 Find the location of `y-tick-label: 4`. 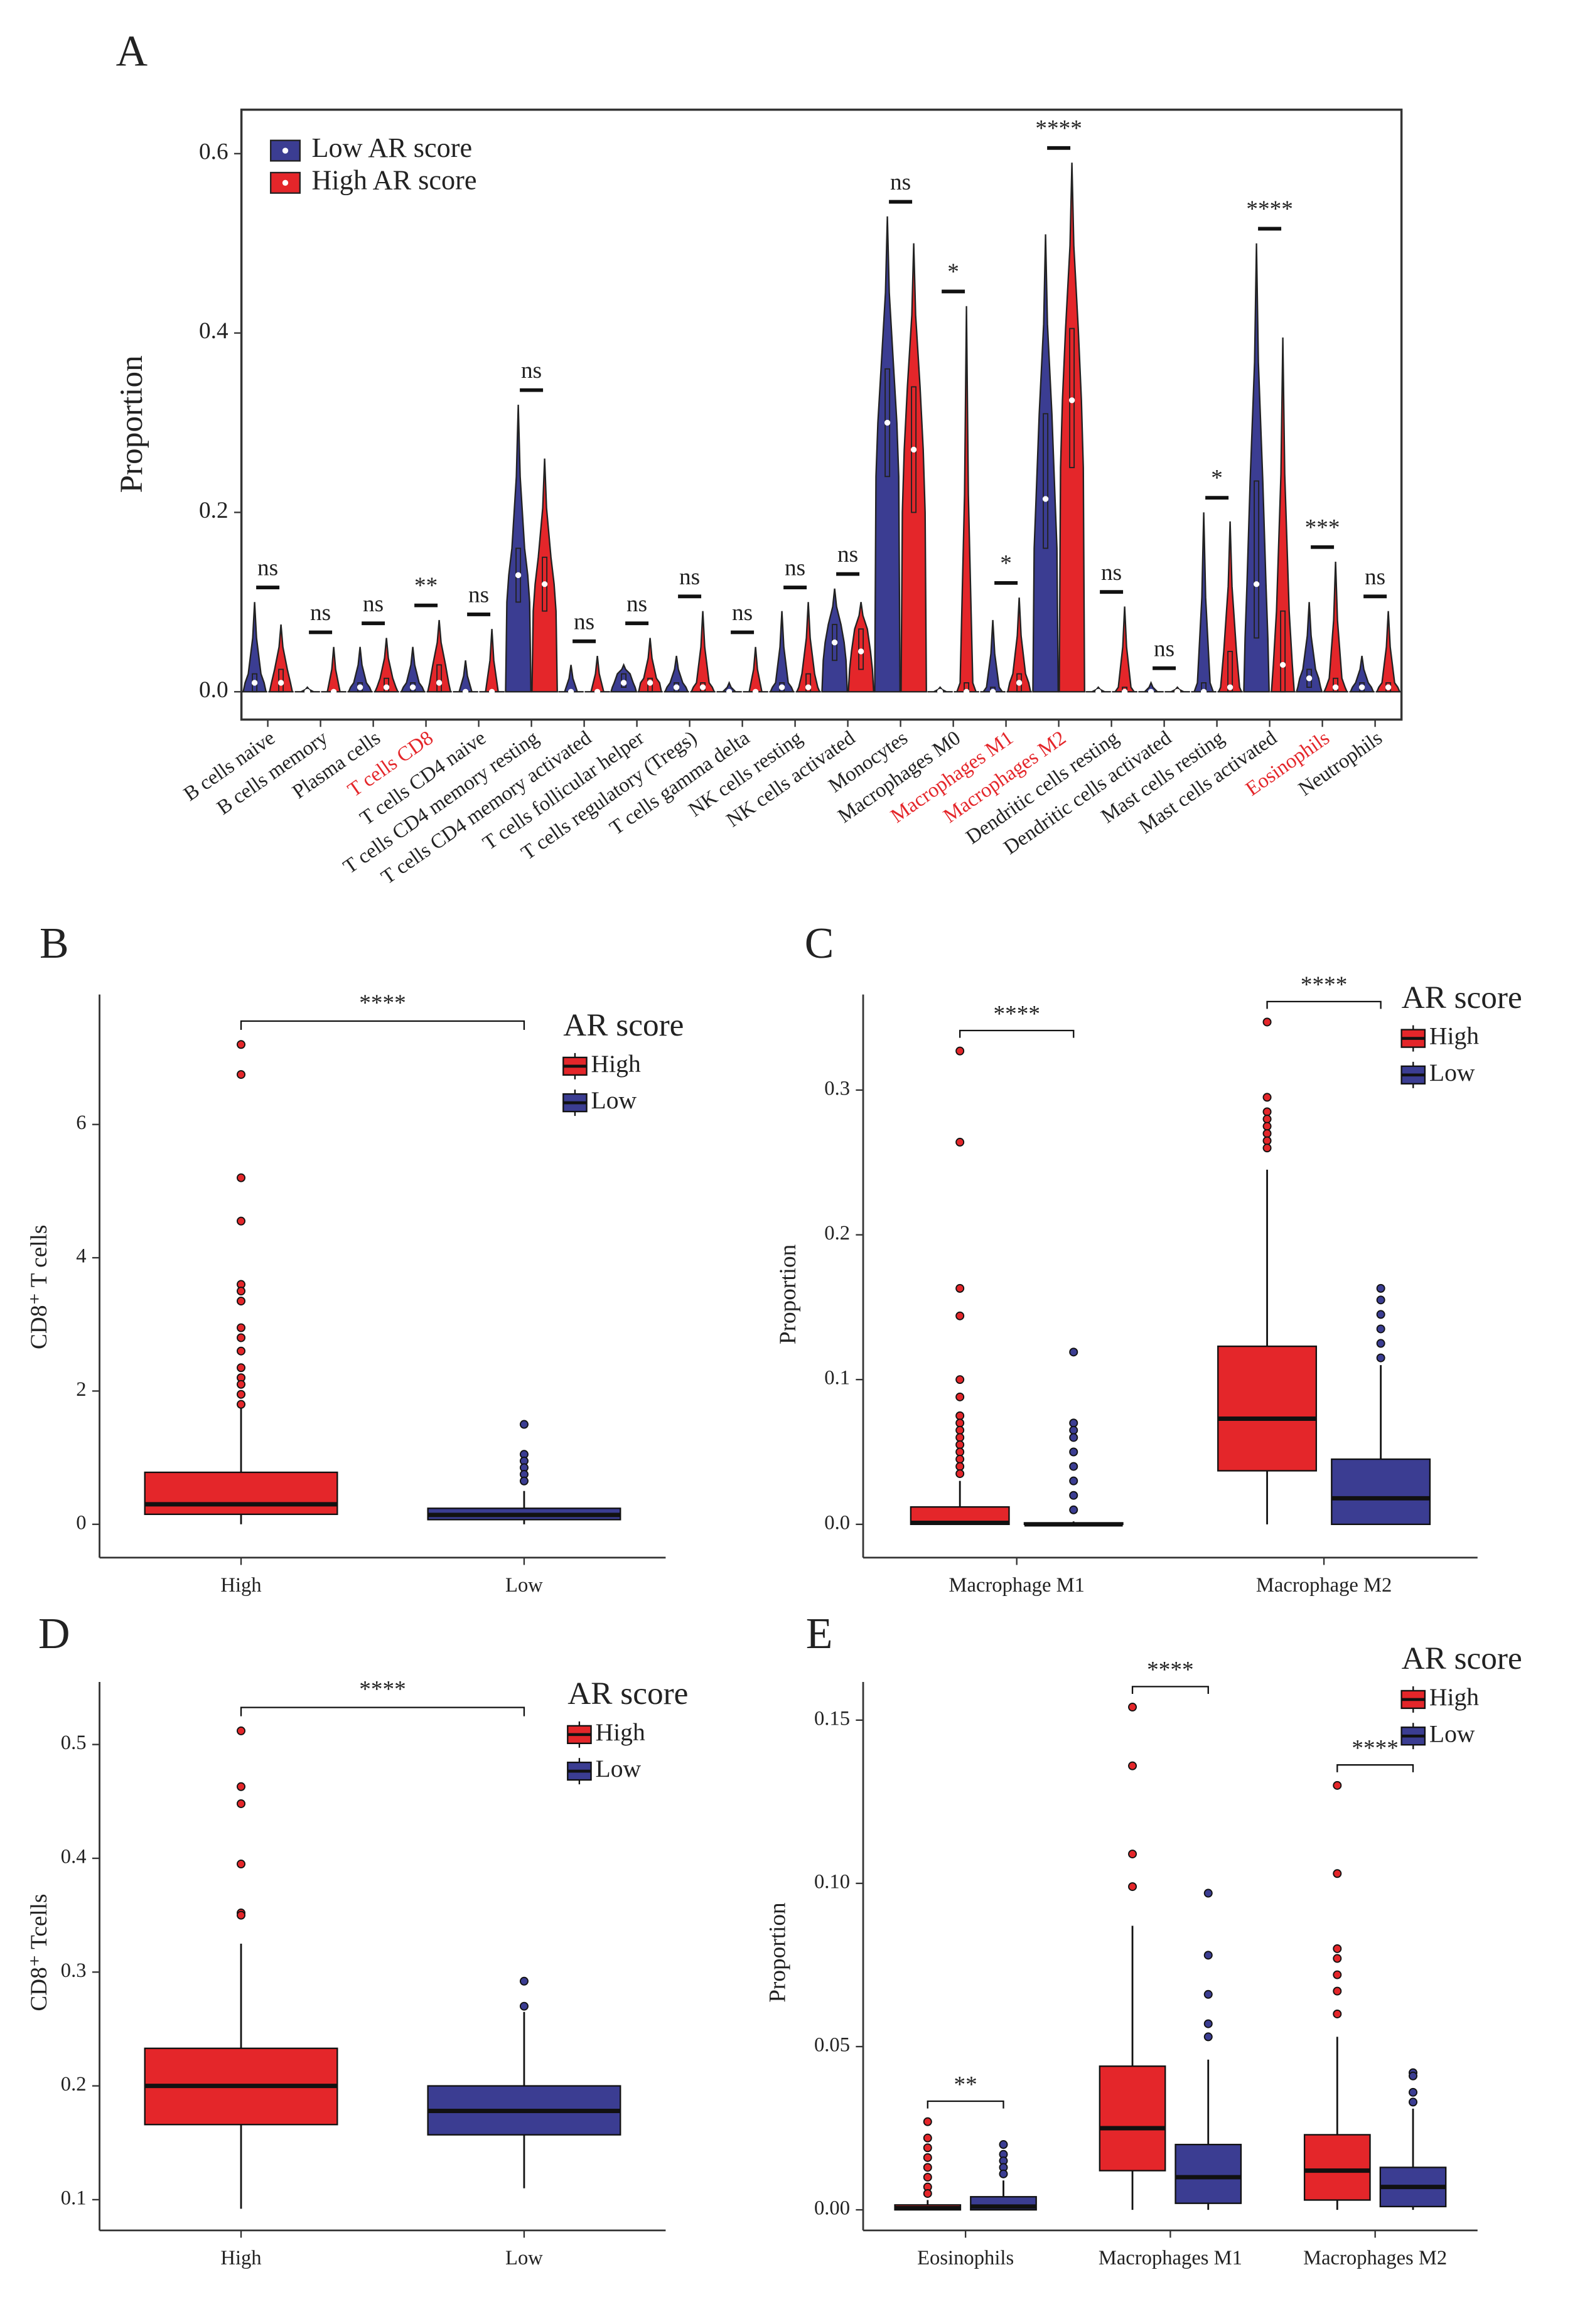

y-tick-label: 4 is located at coordinates (81, 1256).